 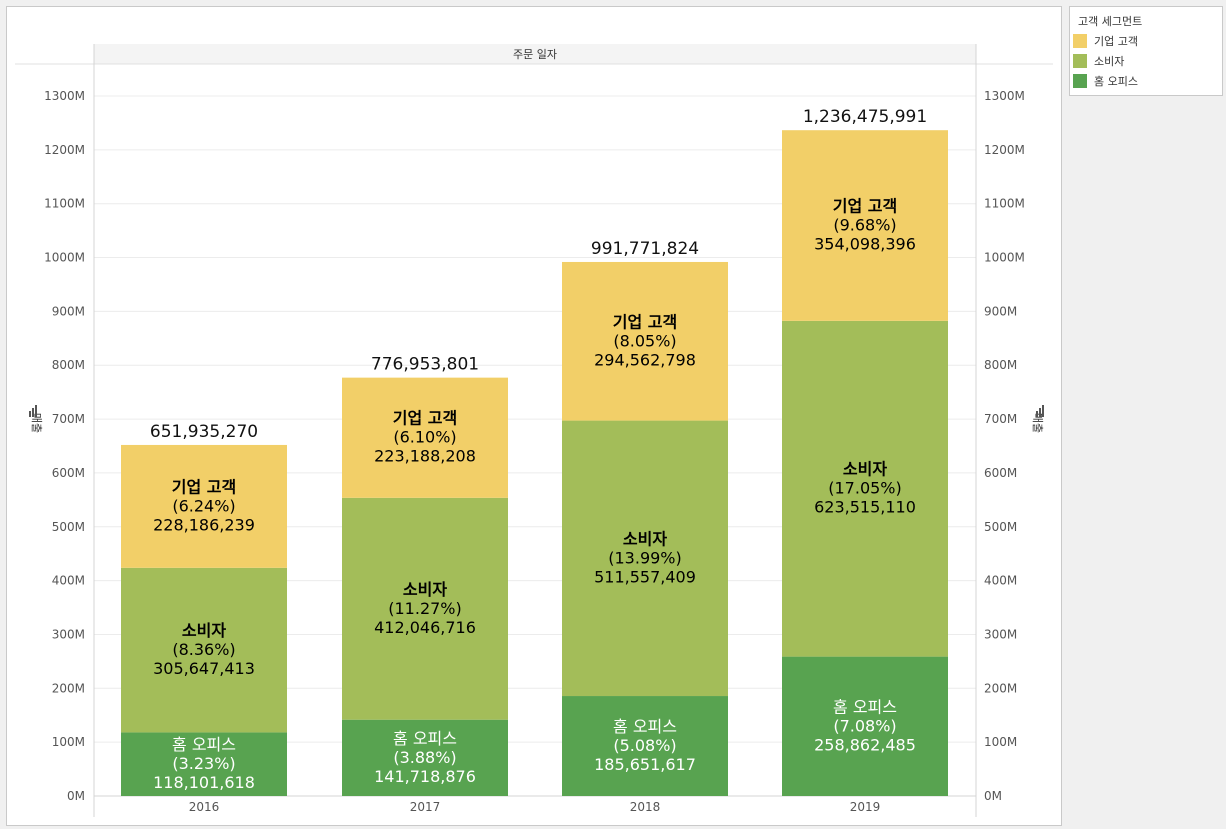 What do you see at coordinates (68, 527) in the screenshot?
I see `y-tick-label-left: 500M` at bounding box center [68, 527].